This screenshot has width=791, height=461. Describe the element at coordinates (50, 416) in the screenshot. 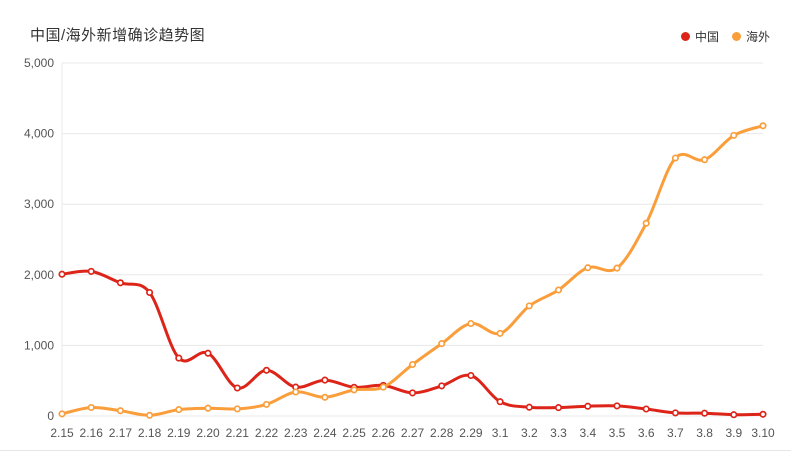

I see `svg-text: 0` at that location.